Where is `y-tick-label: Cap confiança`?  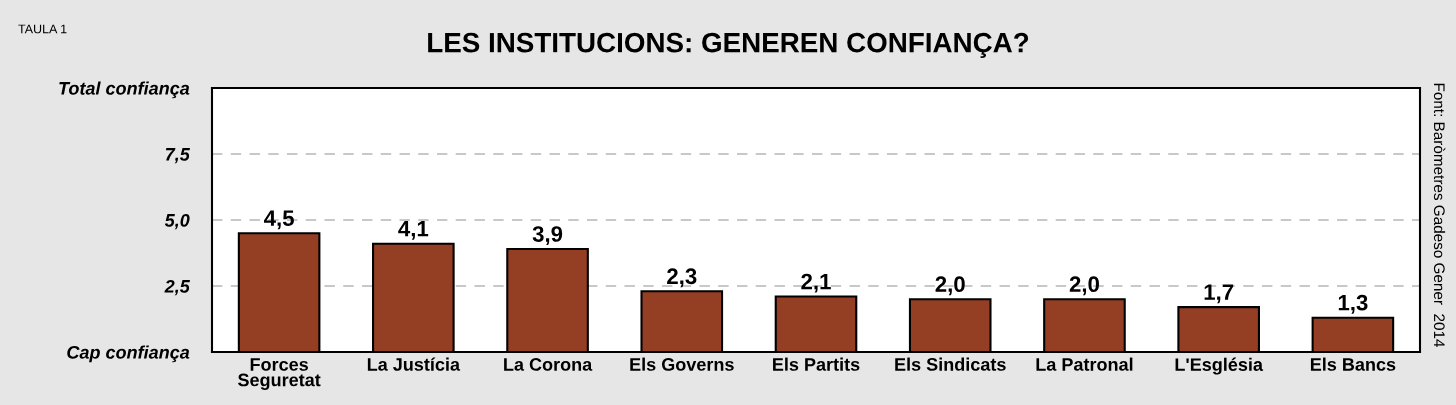
y-tick-label: Cap confiança is located at coordinates (128, 354).